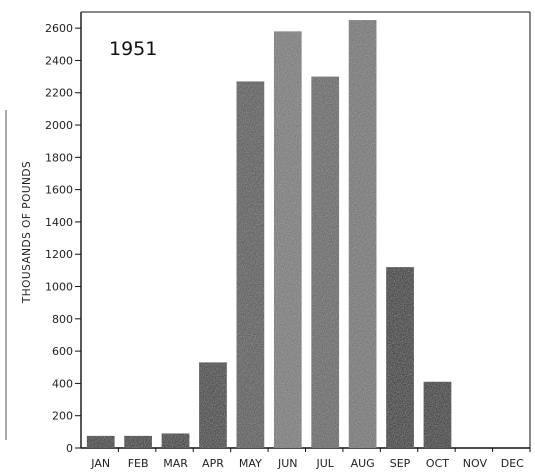 The image size is (535, 472). What do you see at coordinates (325, 262) in the screenshot?
I see `bar-jul` at bounding box center [325, 262].